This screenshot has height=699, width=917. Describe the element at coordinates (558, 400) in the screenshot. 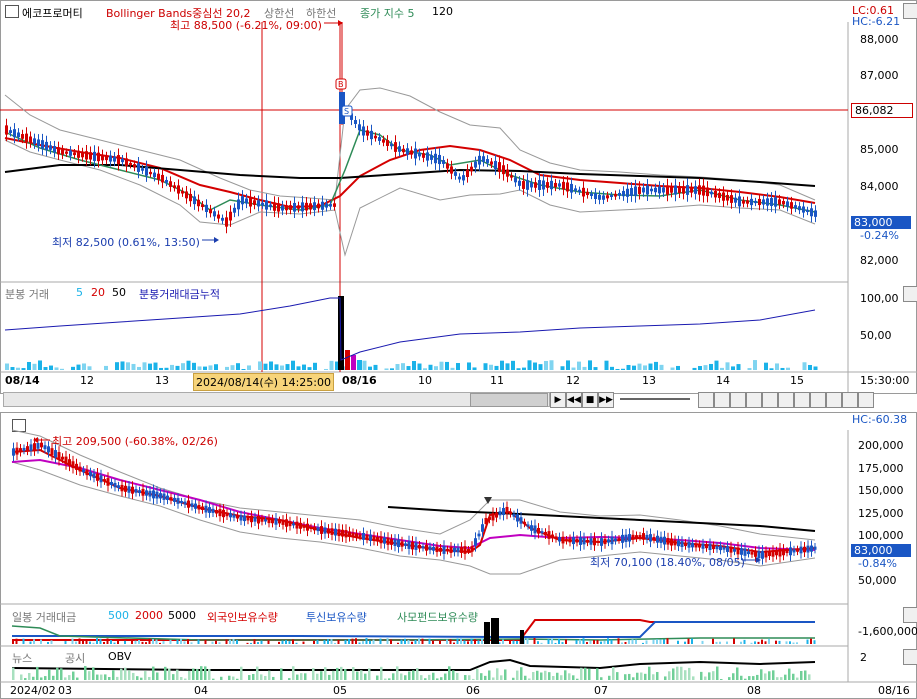

I see `scroll-right-button: ▶` at that location.